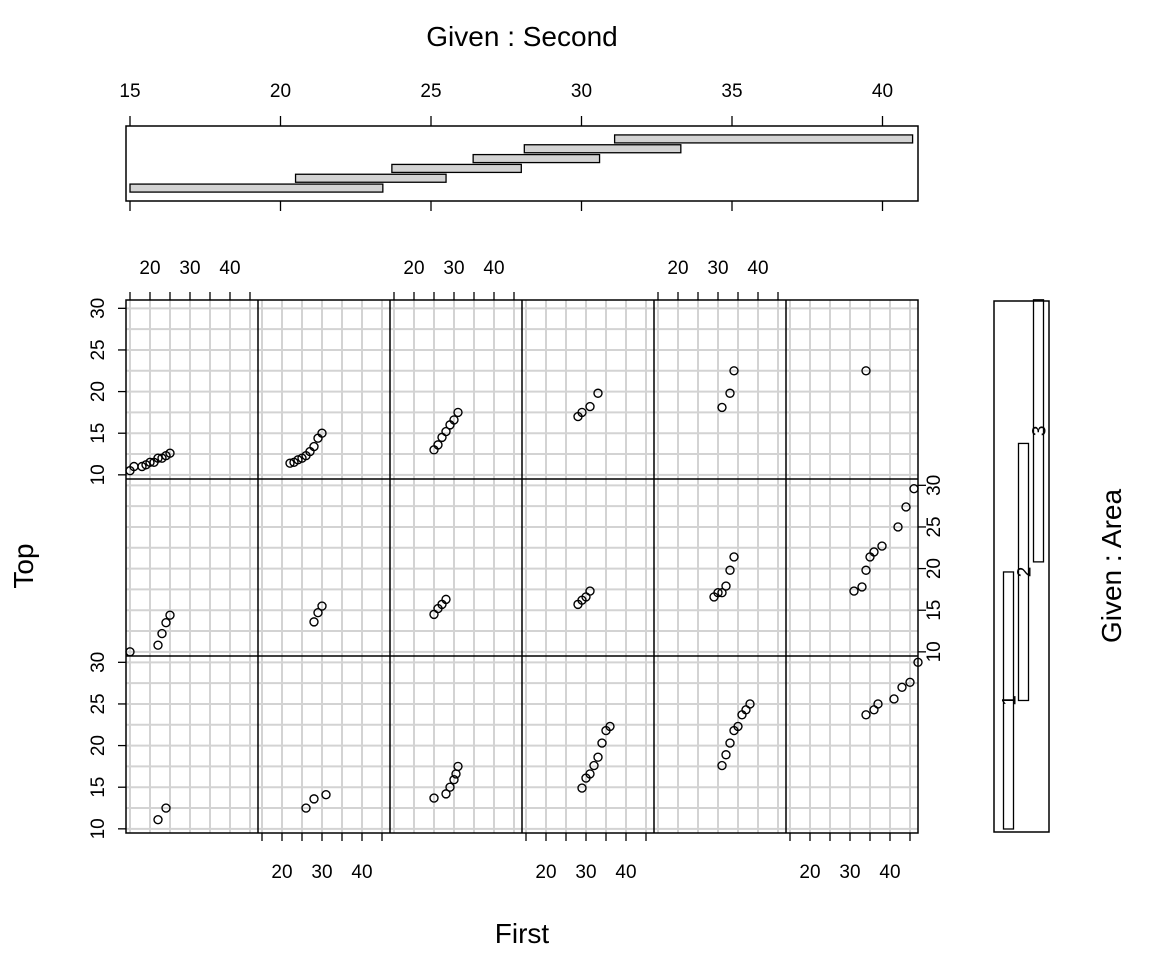 Image resolution: width=1152 pixels, height=960 pixels. I want to click on y-tick-label: 25, so click(98, 349).